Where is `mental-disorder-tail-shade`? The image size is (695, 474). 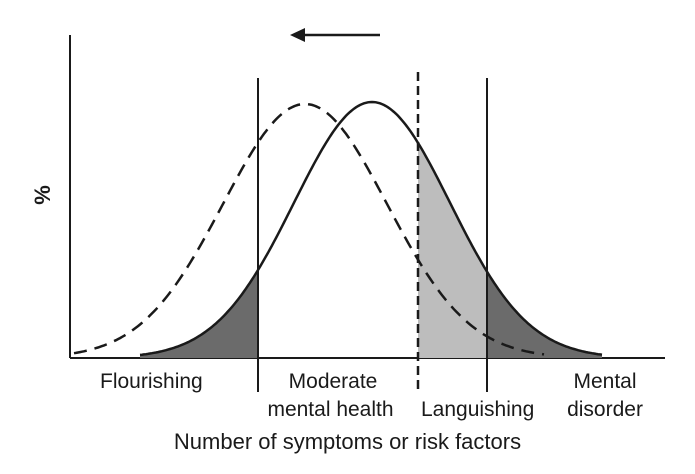
mental-disorder-tail-shade is located at coordinates (544, 314).